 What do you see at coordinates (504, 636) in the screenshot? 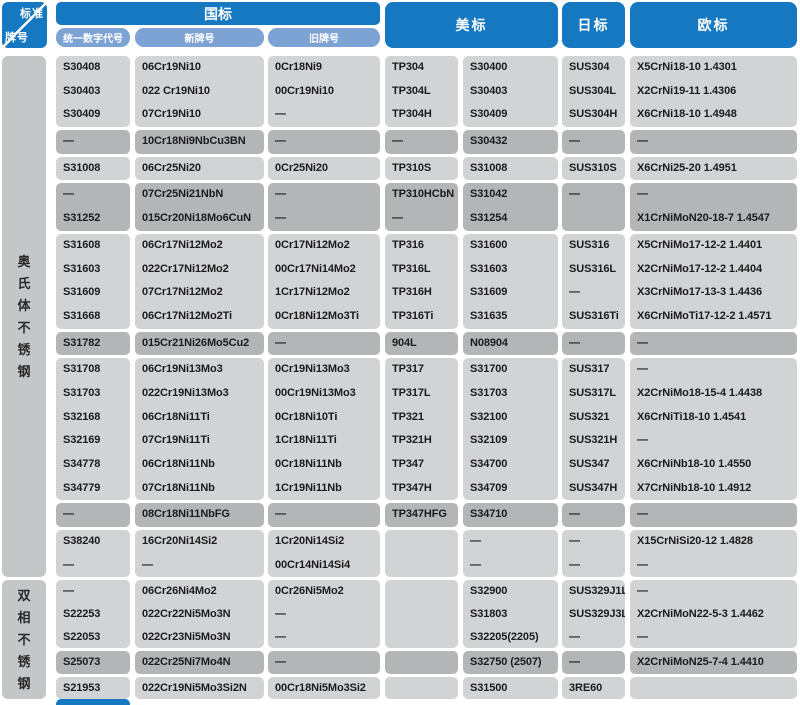
I see `table-cell: S32205(2205)` at bounding box center [504, 636].